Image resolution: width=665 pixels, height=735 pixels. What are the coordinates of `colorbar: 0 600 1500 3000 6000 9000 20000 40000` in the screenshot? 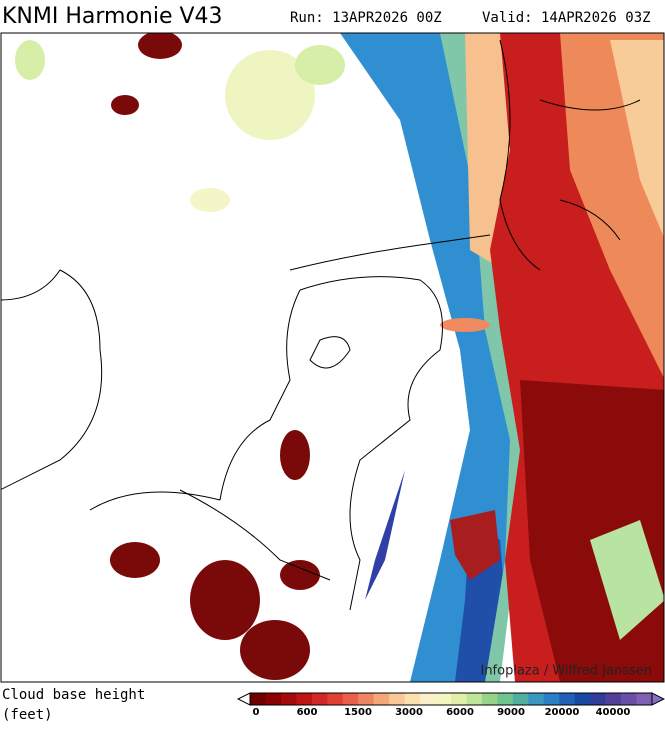 It's located at (450, 705).